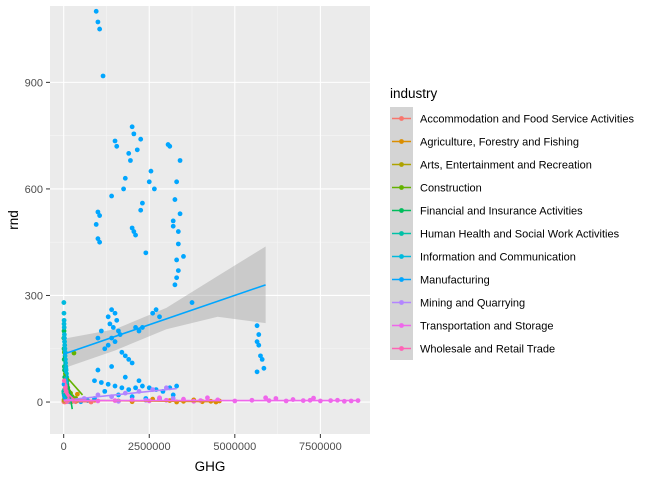 This screenshot has width=672, height=485. I want to click on x-tick-label: 0, so click(64, 447).